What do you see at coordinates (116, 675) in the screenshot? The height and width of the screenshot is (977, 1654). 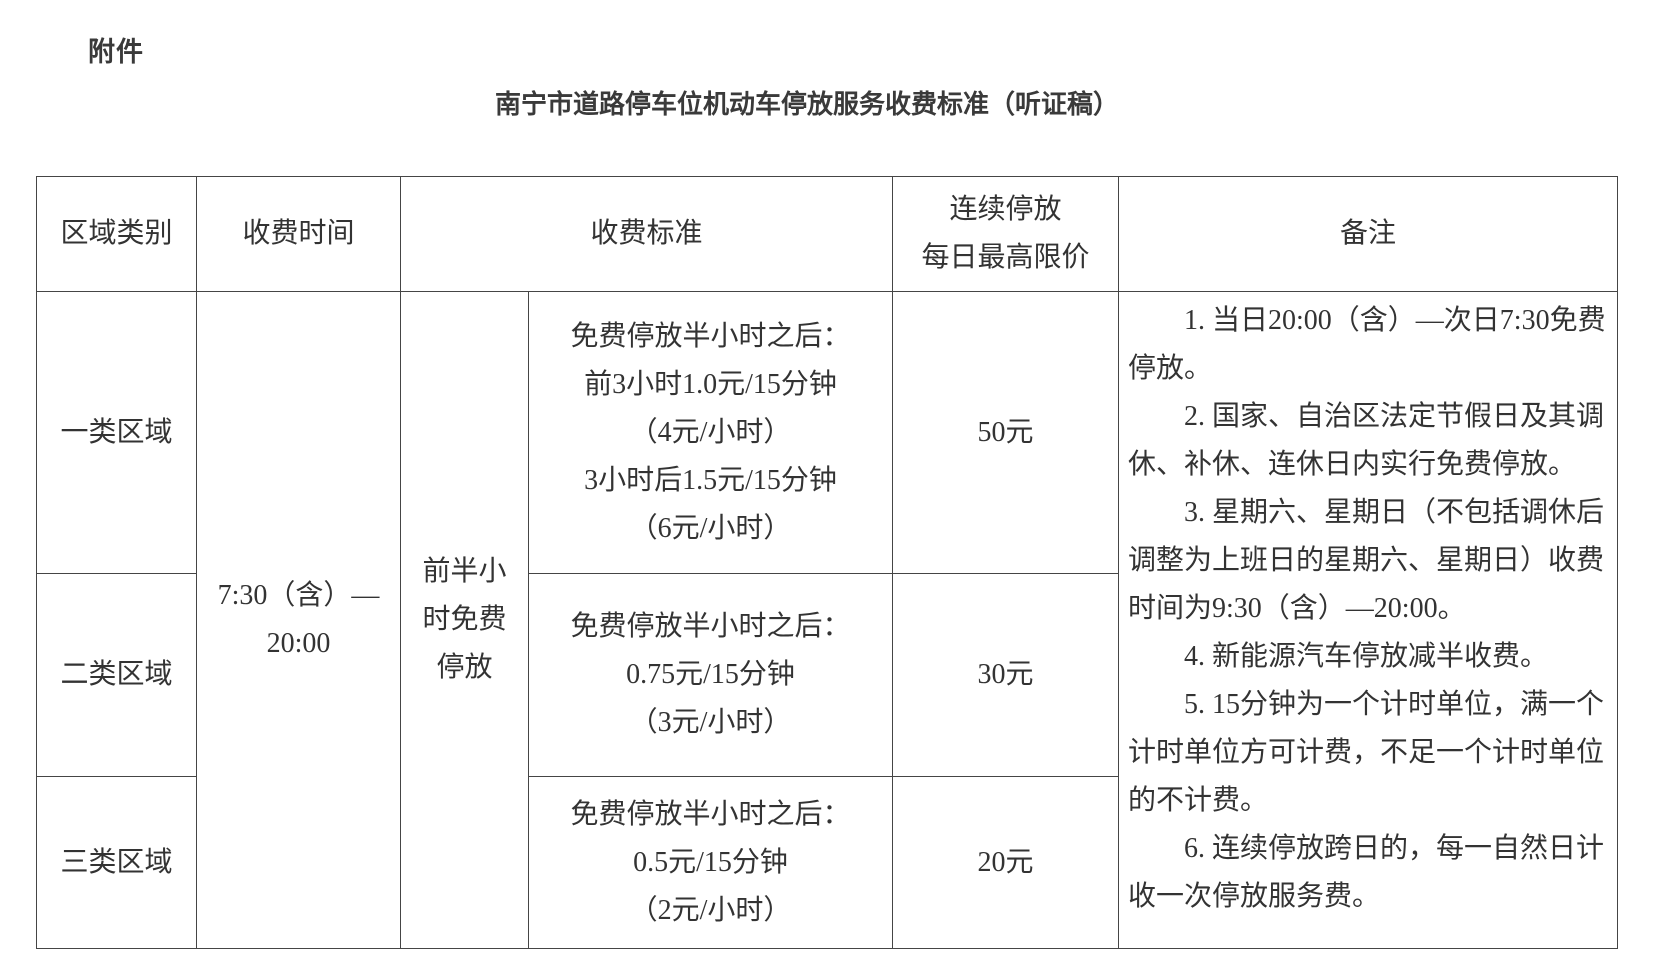 I see `area-cell-2: 二类区域` at bounding box center [116, 675].